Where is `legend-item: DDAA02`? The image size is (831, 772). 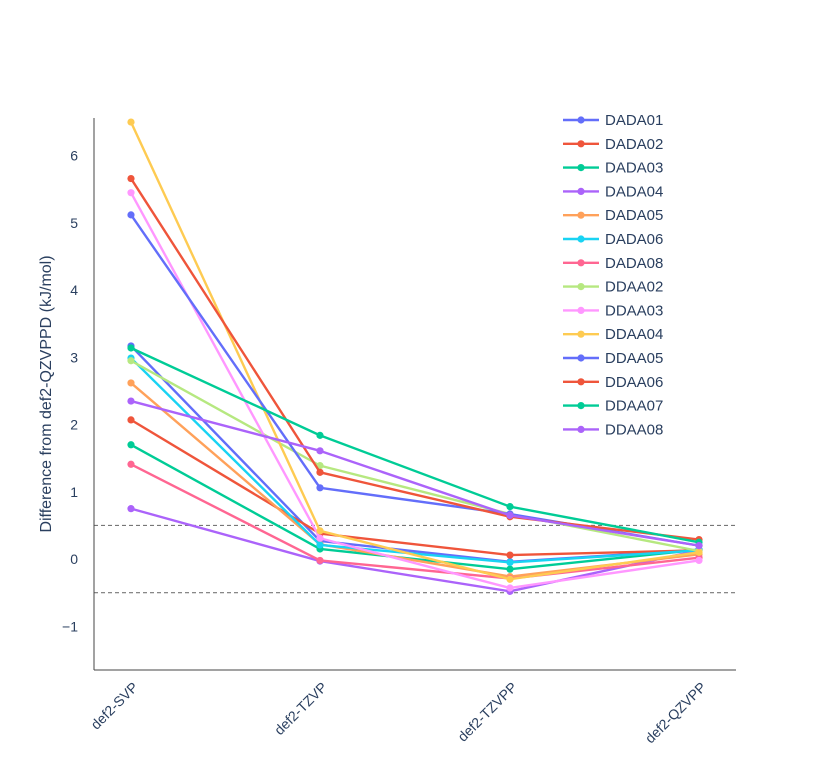 legend-item: DDAA02 is located at coordinates (613, 287).